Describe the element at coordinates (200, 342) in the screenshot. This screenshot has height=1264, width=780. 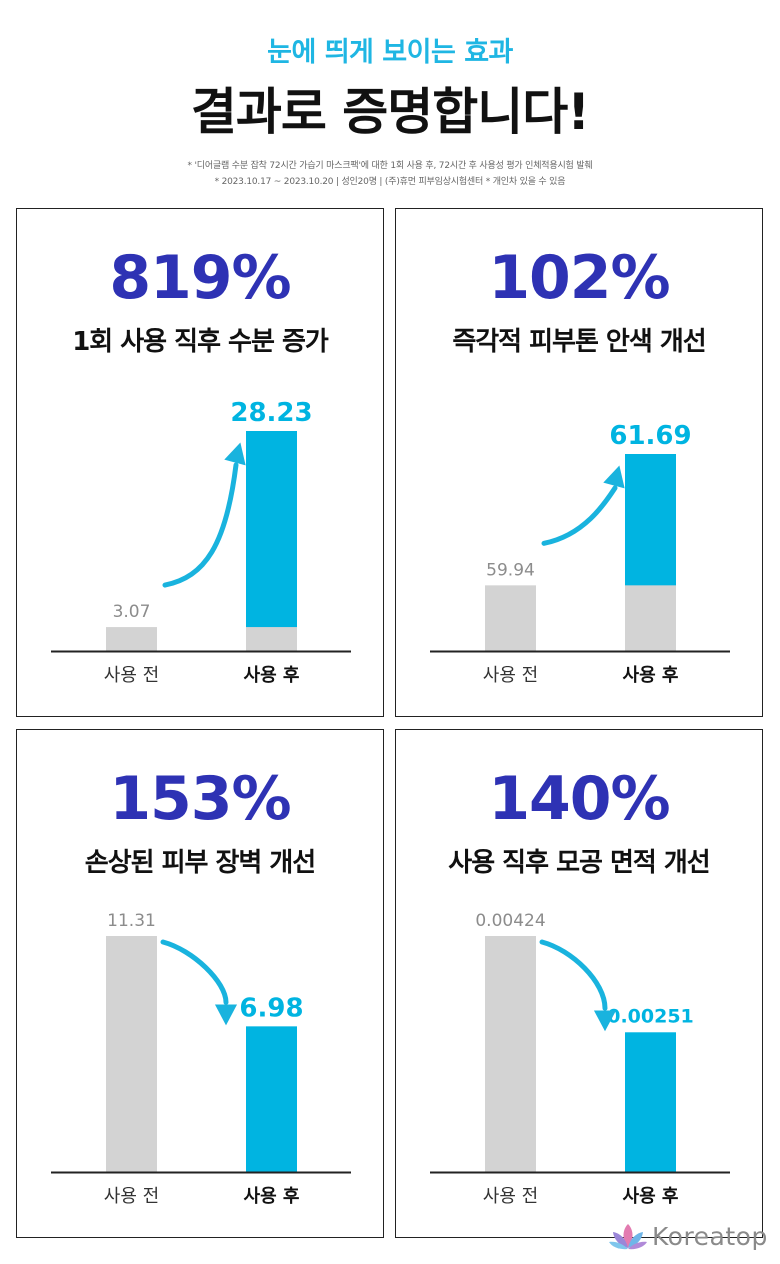
I see `panel-title: 1회 사용 직후 수분 증가` at that location.